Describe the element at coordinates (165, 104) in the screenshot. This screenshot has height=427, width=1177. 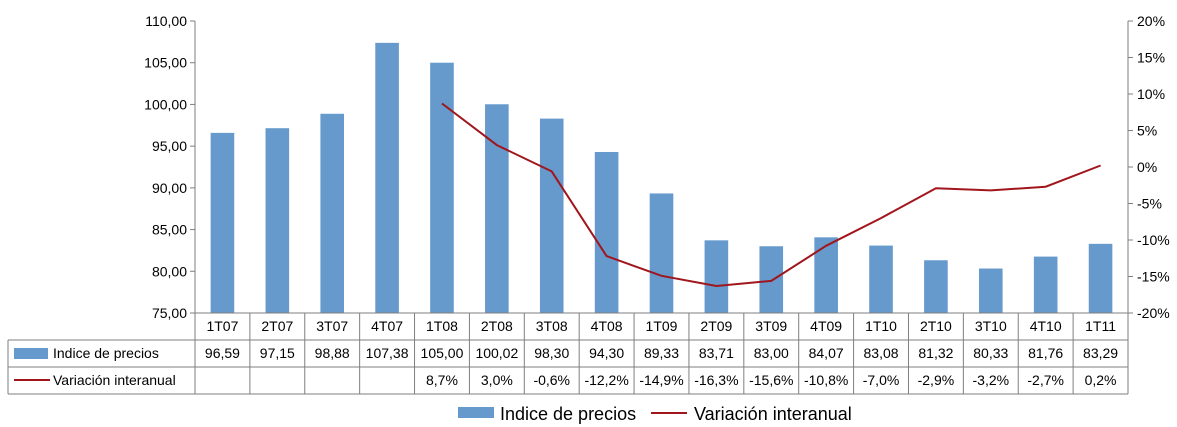
I see `y-left-tick-label: 100,00` at that location.